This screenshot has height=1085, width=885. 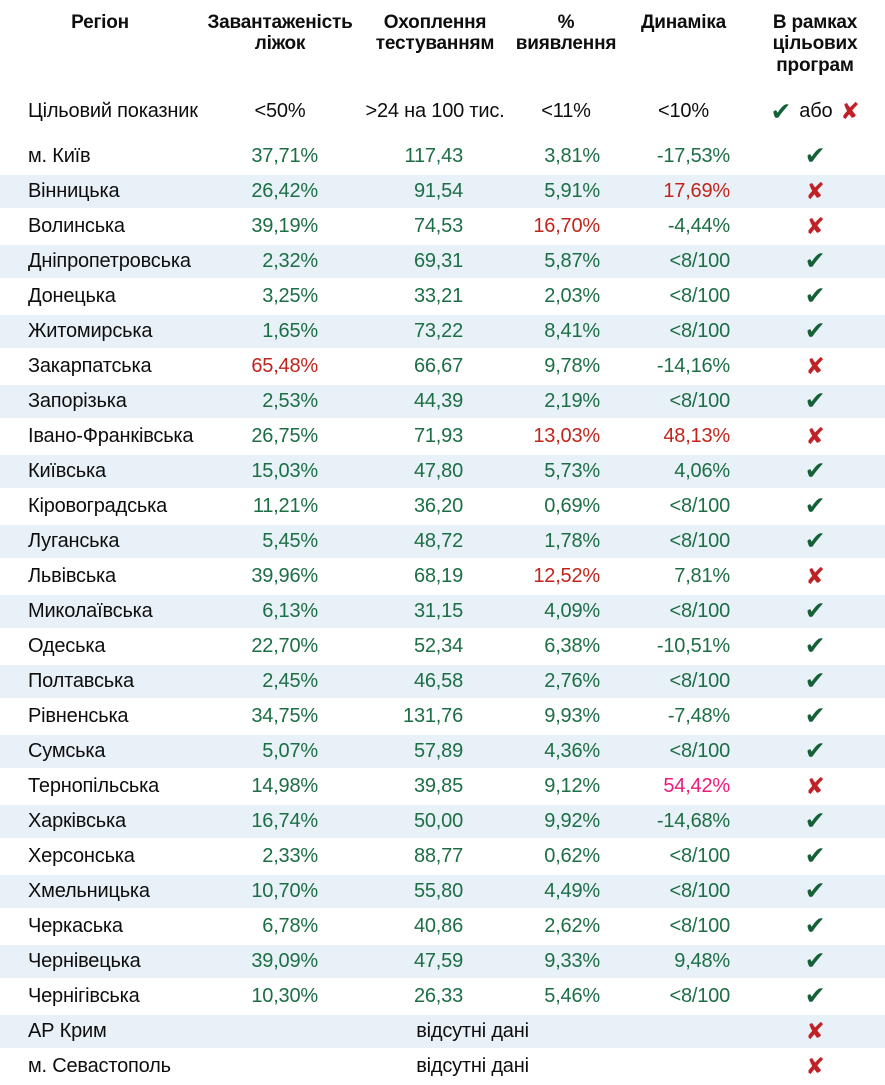 I want to click on detection-rate-value: 5,87%, so click(x=572, y=260).